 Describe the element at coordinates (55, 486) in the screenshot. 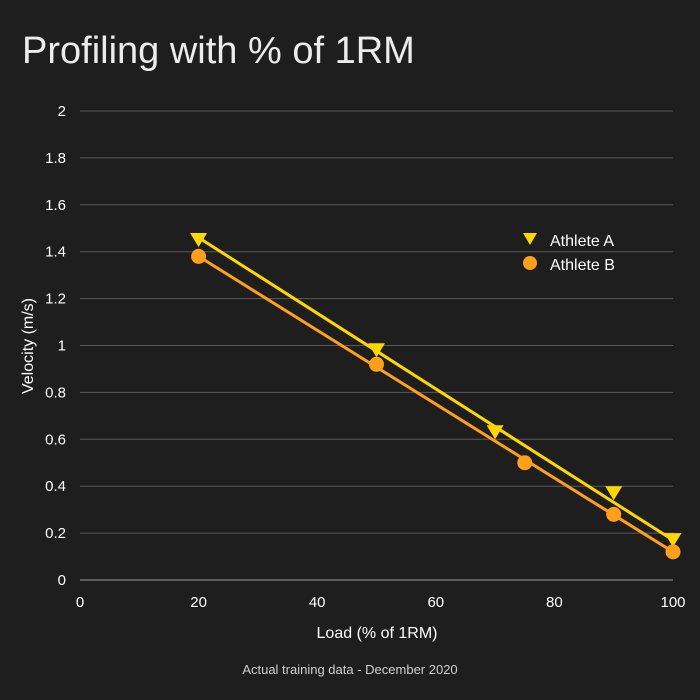

I see `y-tick-label: 0.4` at that location.